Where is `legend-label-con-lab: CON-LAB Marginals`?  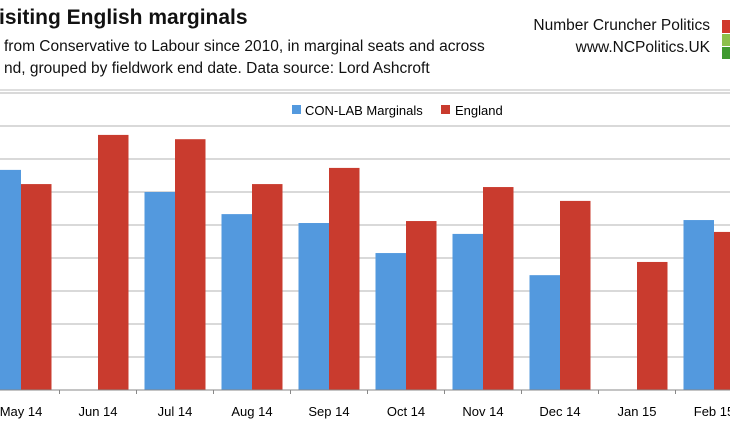 legend-label-con-lab: CON-LAB Marginals is located at coordinates (364, 110).